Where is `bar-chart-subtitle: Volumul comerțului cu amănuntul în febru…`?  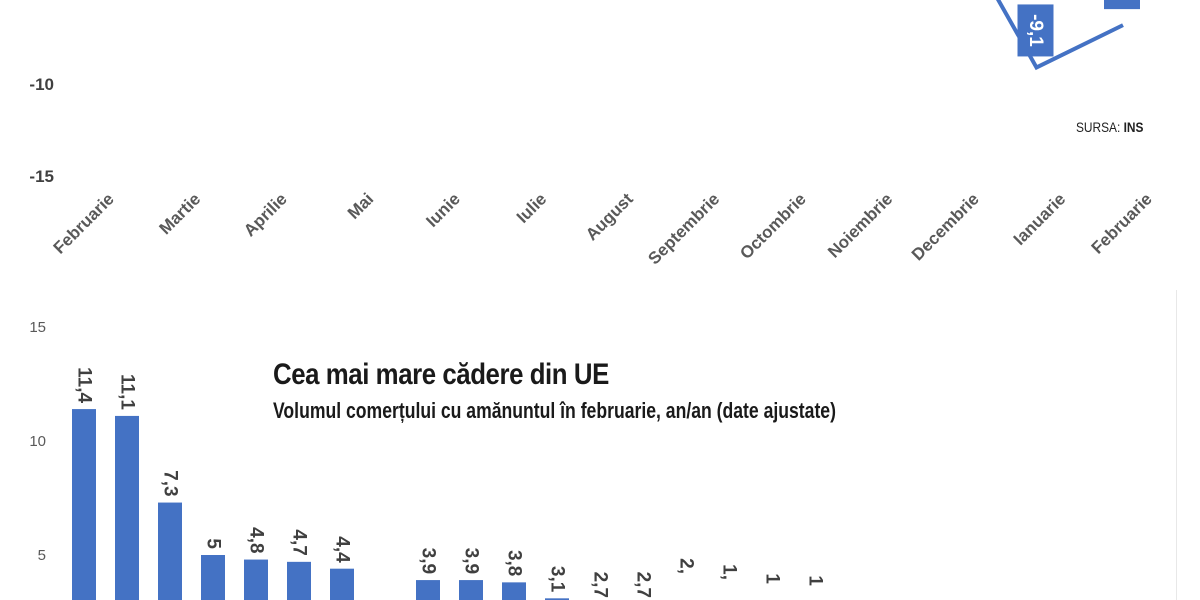 bar-chart-subtitle: Volumul comerțului cu amănuntul în febru… is located at coordinates (554, 410).